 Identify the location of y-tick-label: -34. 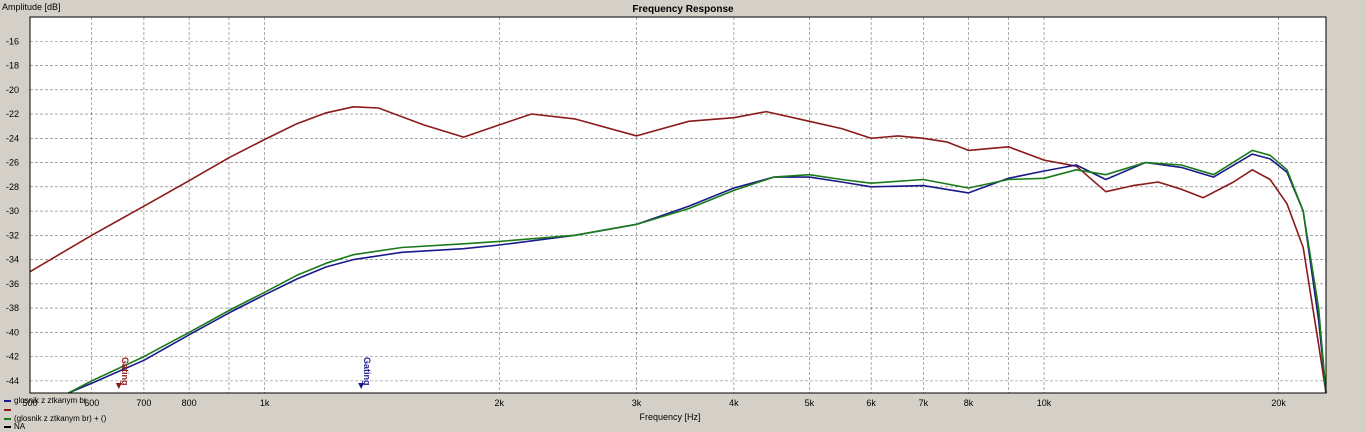
(12, 260).